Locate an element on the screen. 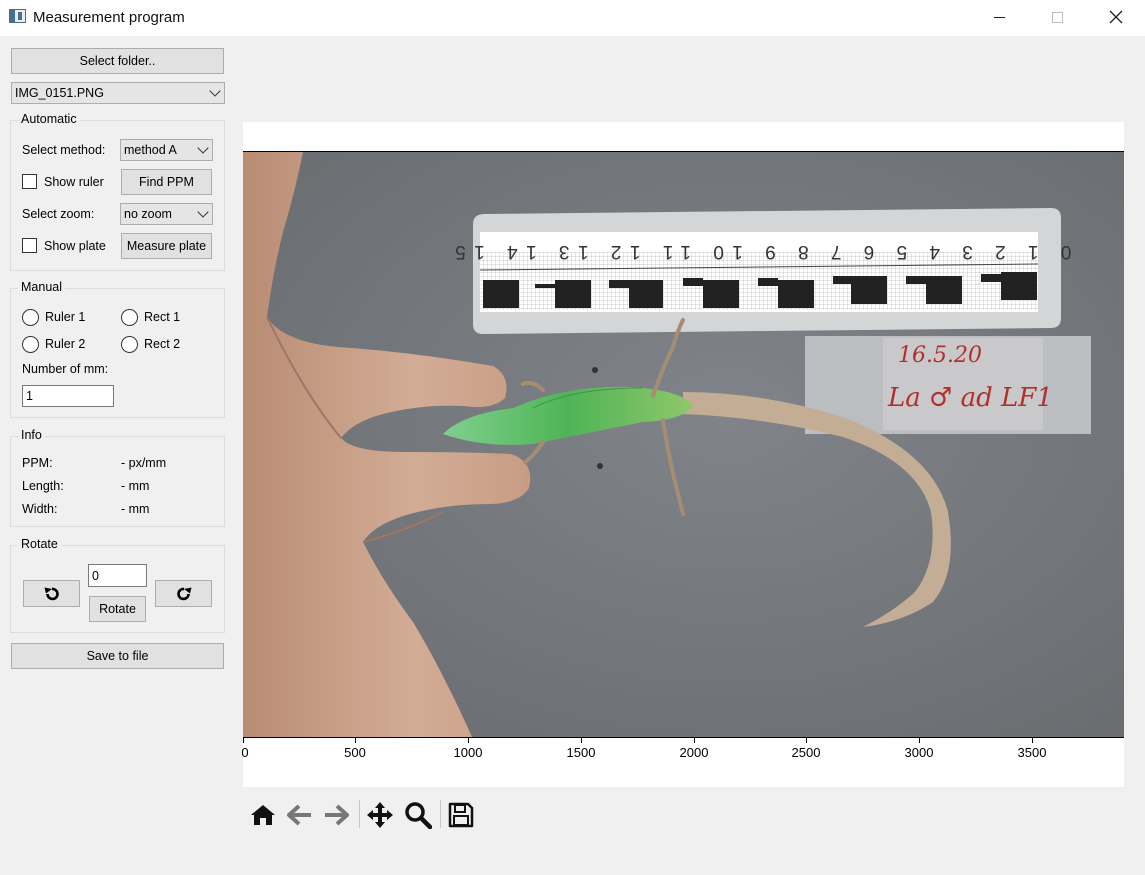 This screenshot has height=875, width=1145. rotate-right-button is located at coordinates (183, 593).